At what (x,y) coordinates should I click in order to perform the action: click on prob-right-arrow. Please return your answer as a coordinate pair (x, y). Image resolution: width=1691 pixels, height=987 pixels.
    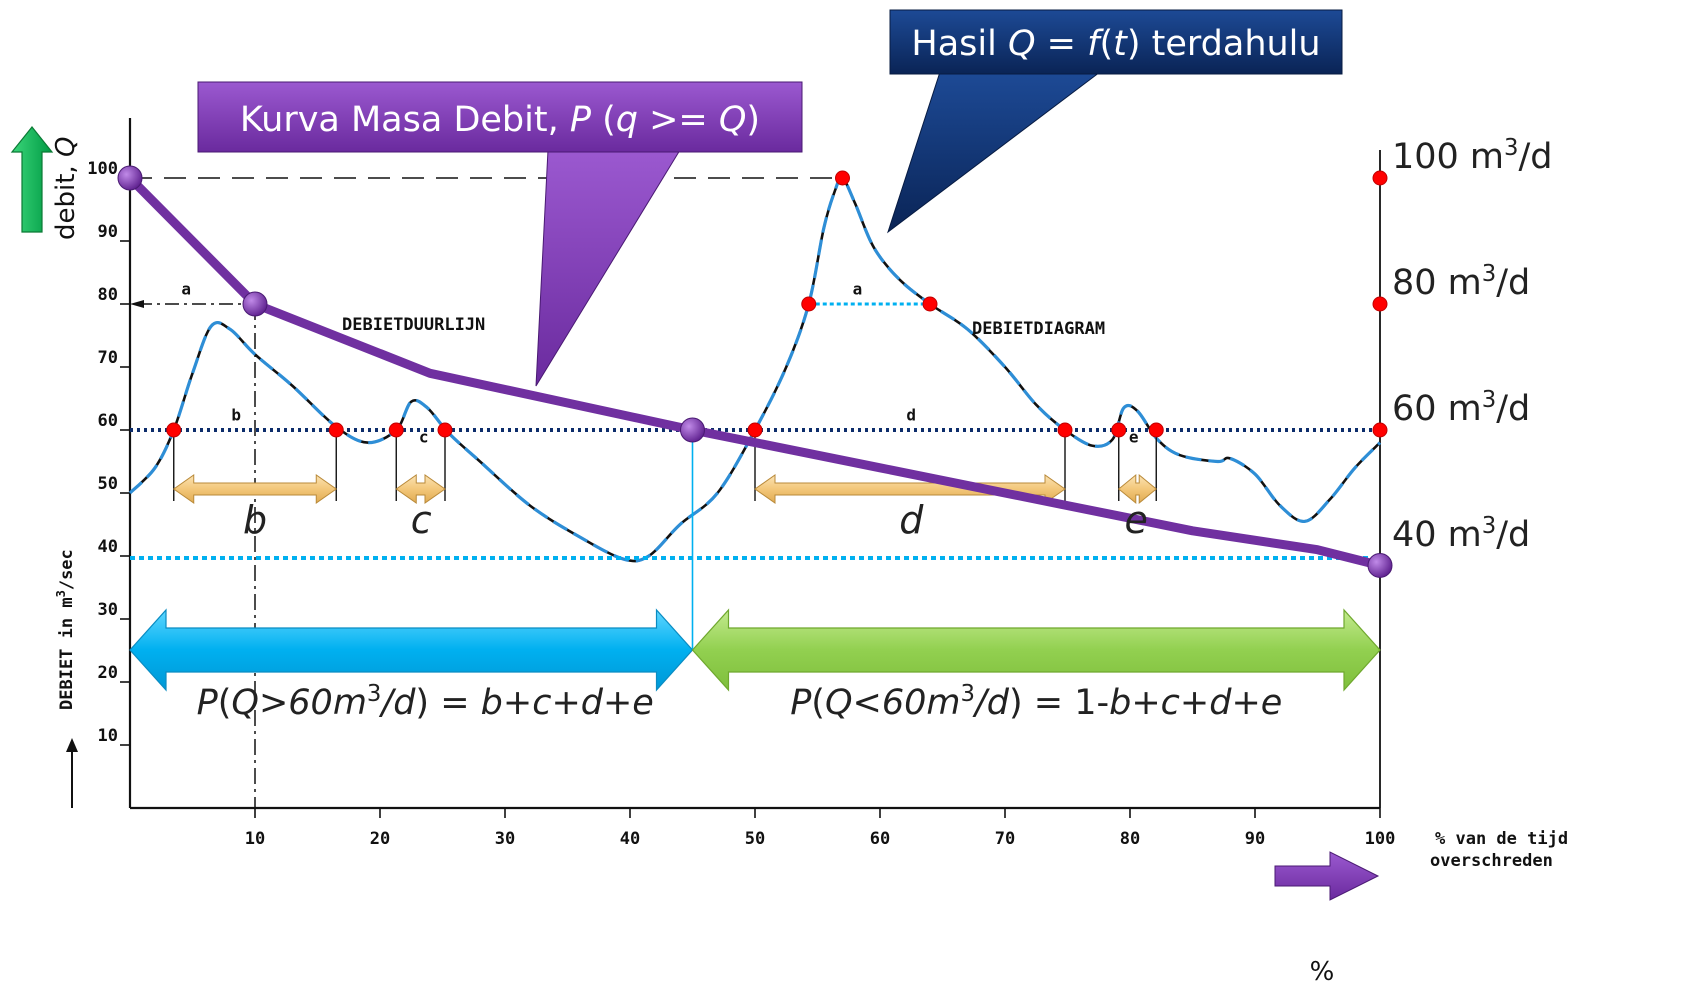
    Looking at the image, I should click on (1036, 650).